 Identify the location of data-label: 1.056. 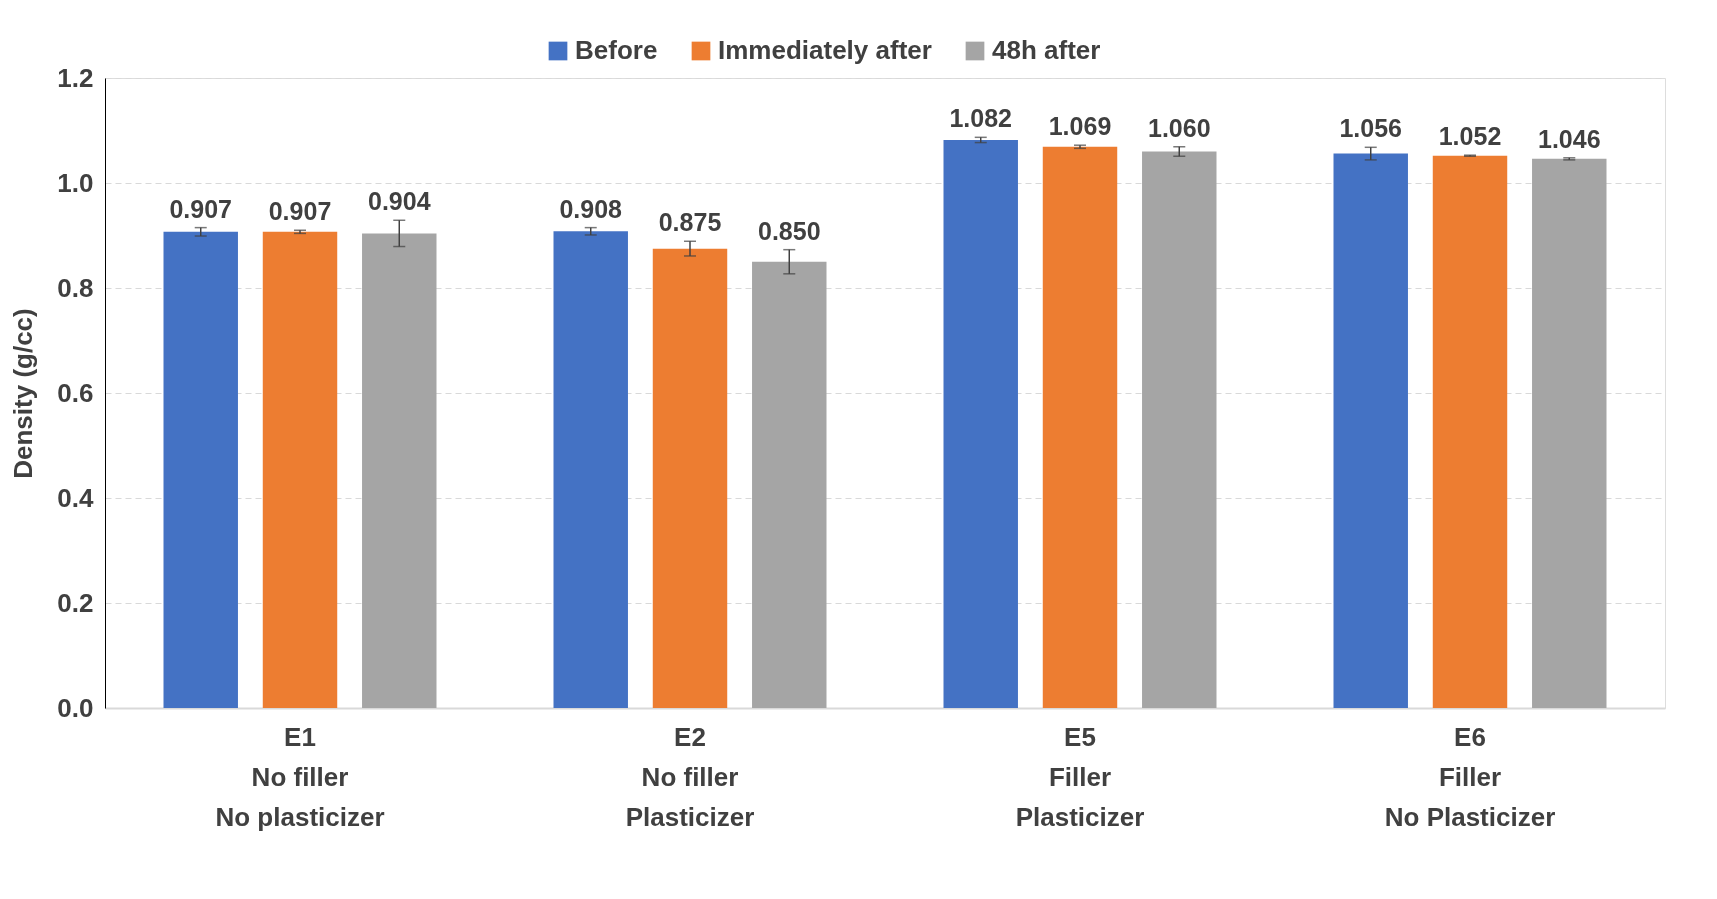
(1371, 128).